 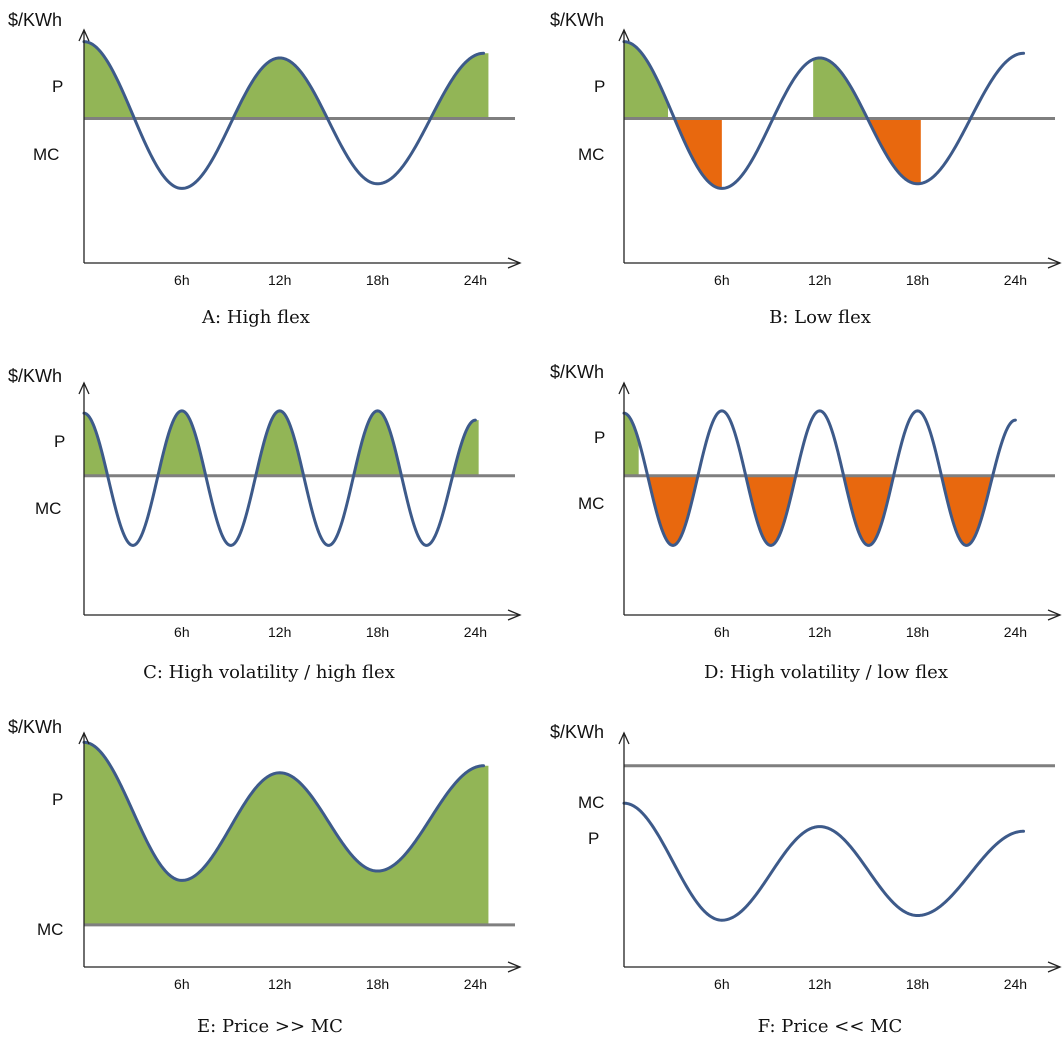 What do you see at coordinates (269, 672) in the screenshot?
I see `panel-caption: C: High volatility / high flex` at bounding box center [269, 672].